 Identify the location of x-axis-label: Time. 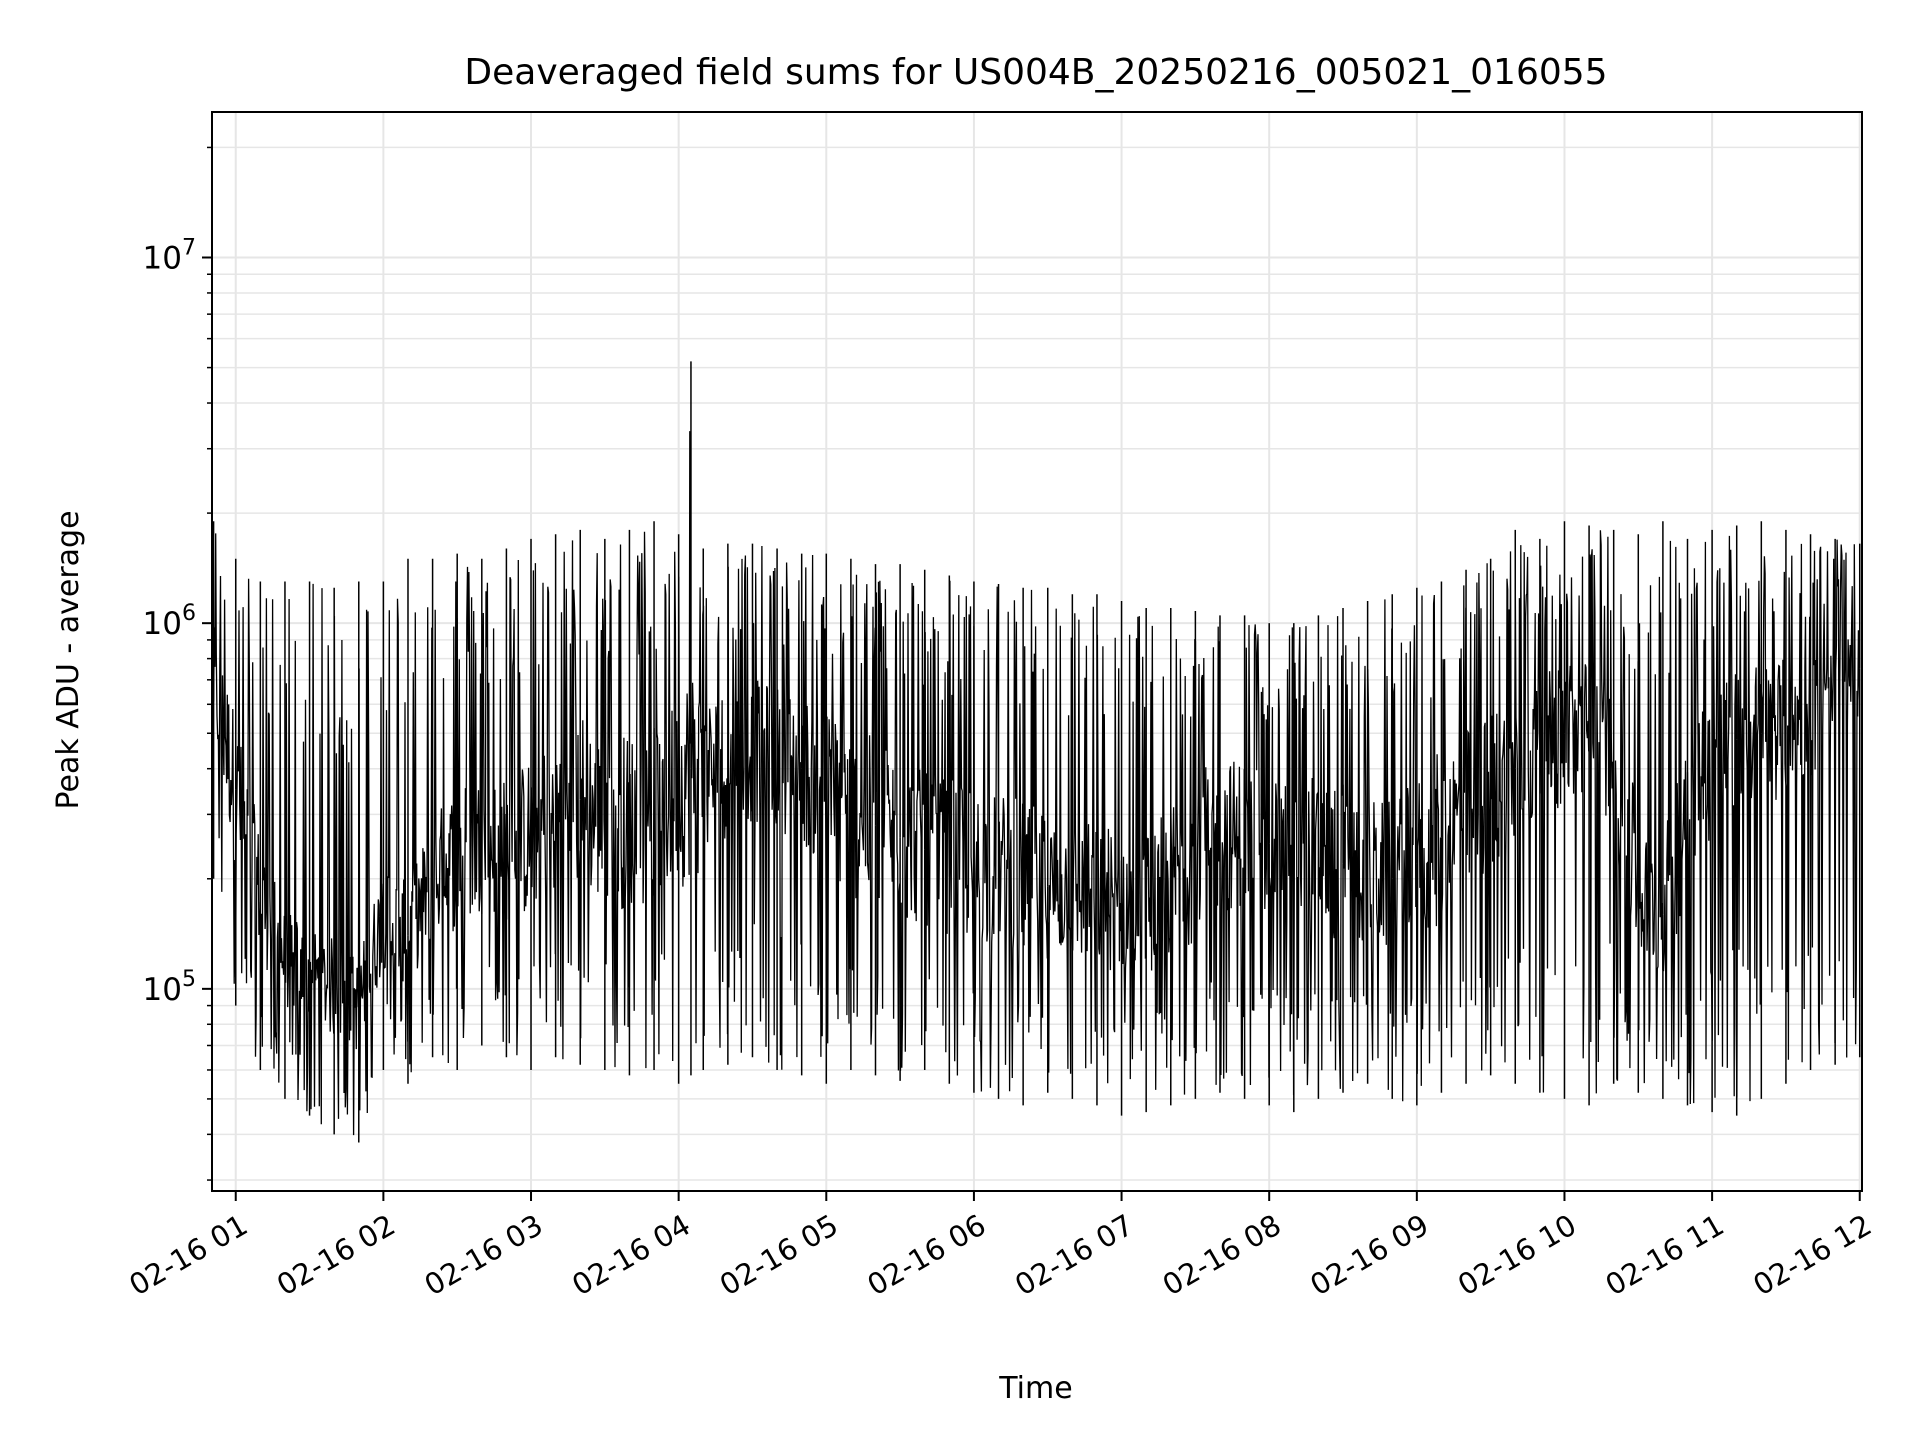
(1035, 1388).